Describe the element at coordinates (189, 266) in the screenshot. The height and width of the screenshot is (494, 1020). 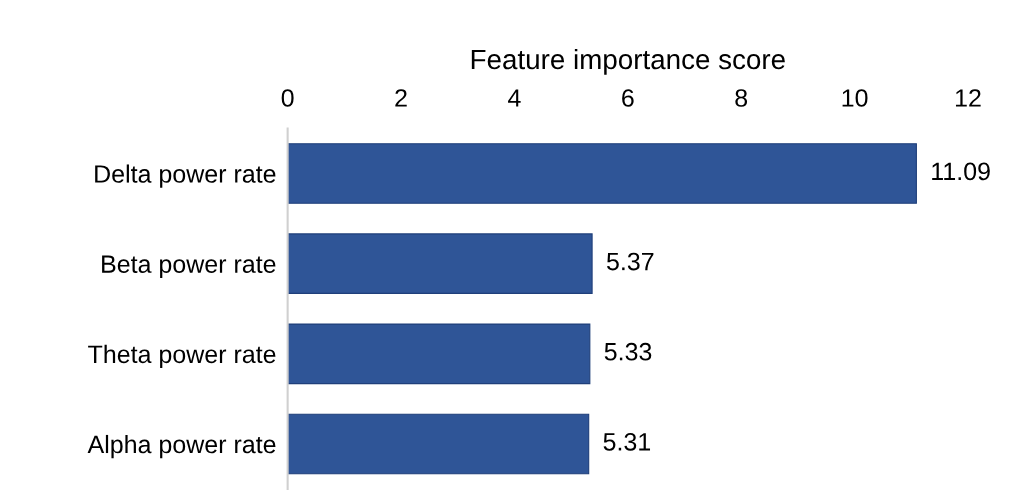
I see `y-tick-label: Beta power rate` at that location.